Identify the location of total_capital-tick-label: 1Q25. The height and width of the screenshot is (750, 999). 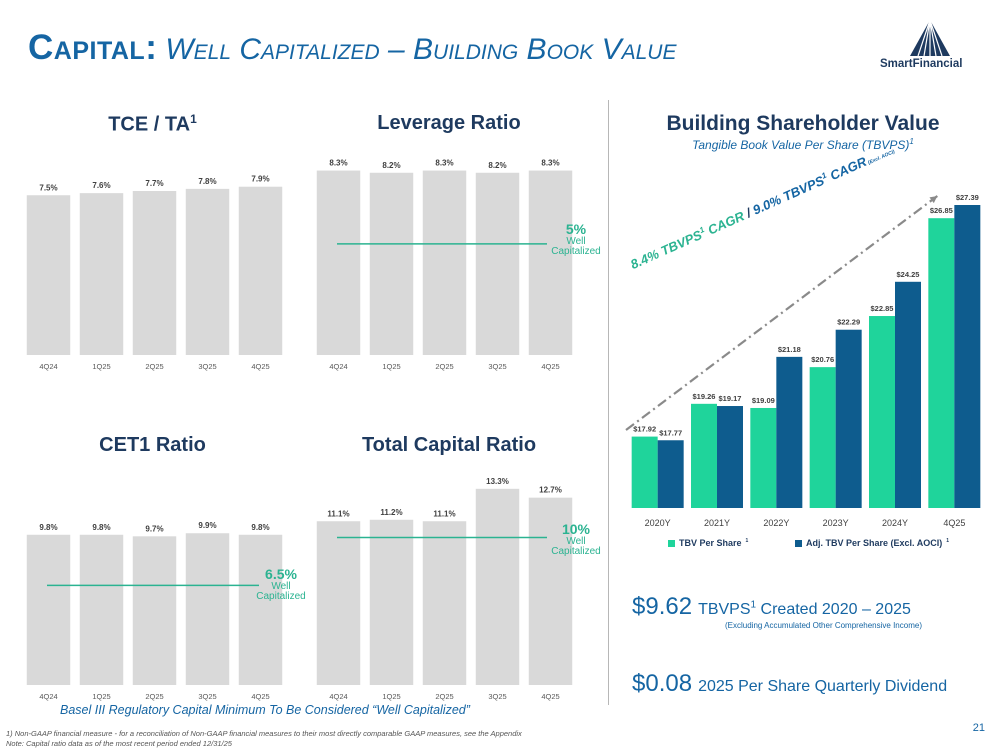
(391, 696).